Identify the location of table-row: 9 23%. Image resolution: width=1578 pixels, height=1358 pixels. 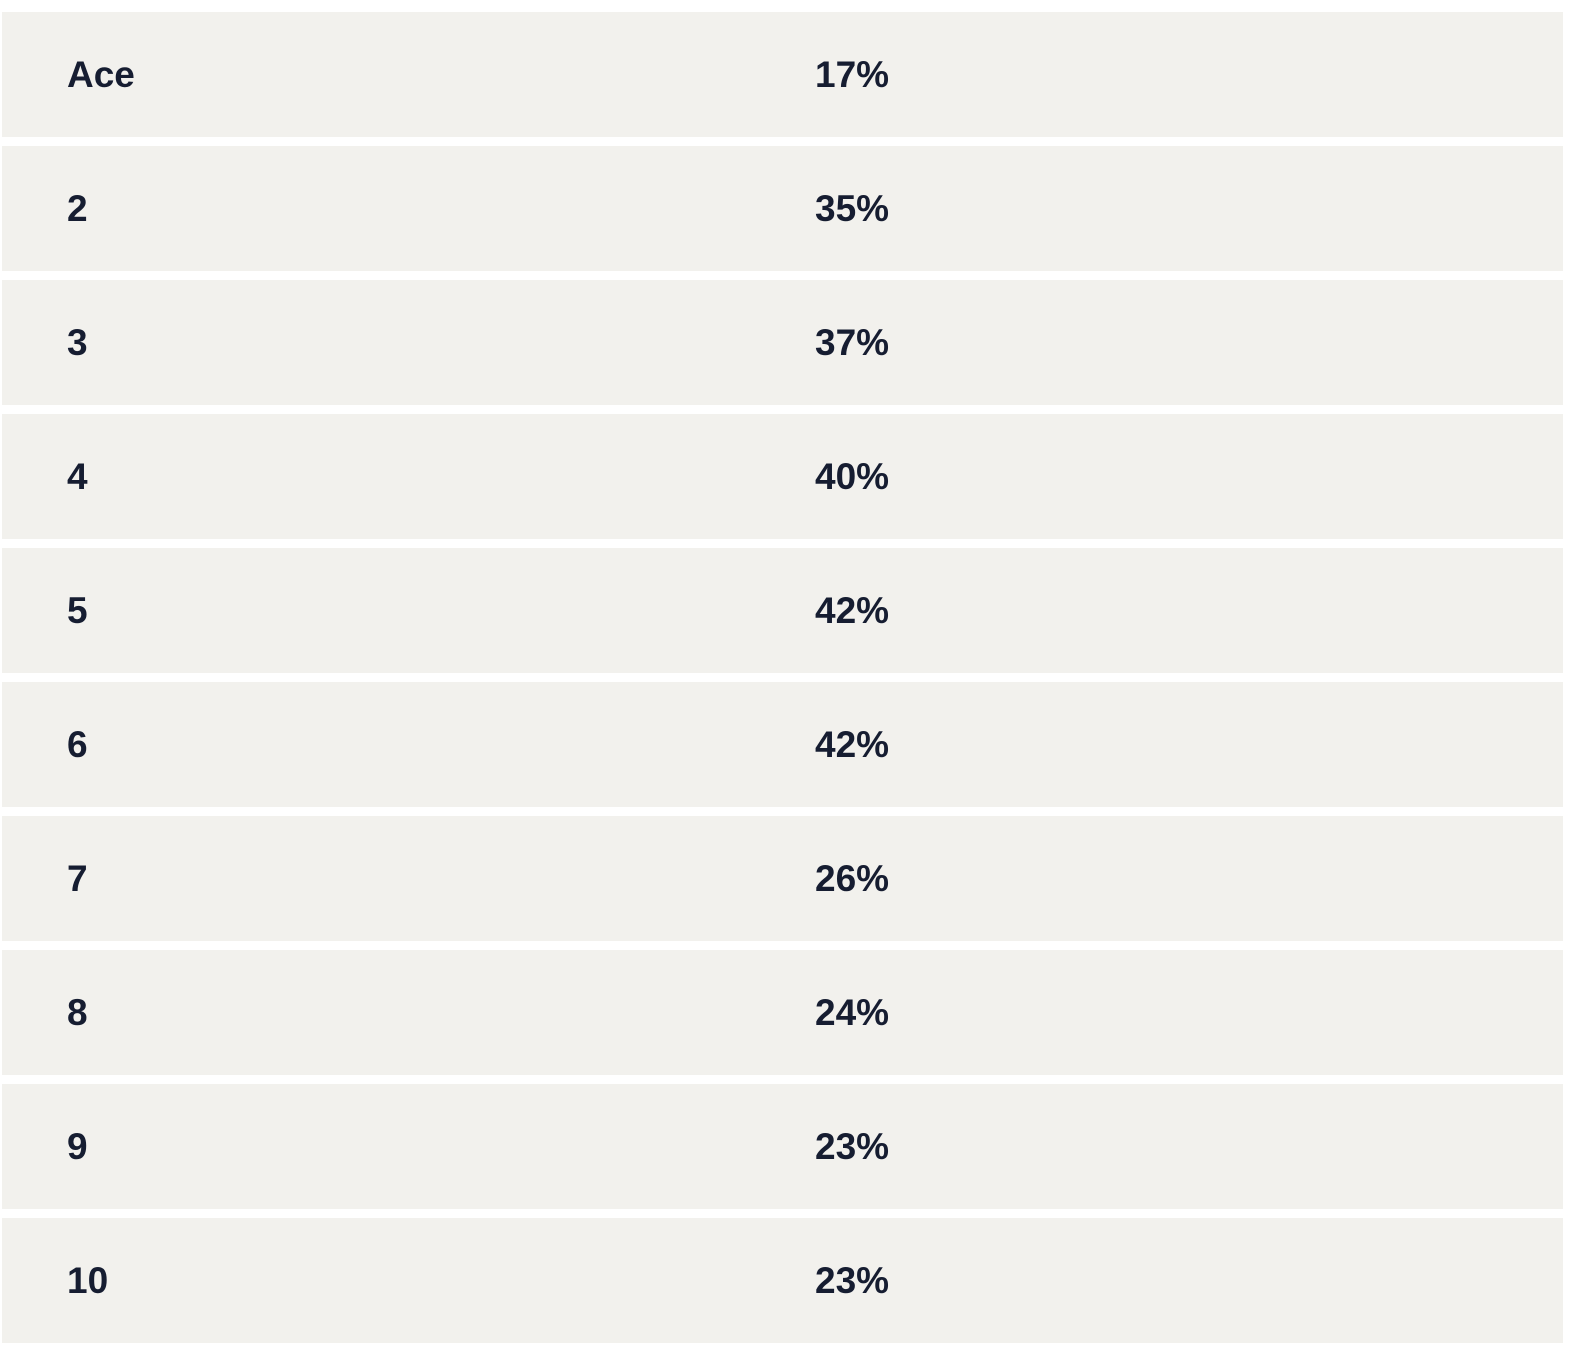
(782, 1146).